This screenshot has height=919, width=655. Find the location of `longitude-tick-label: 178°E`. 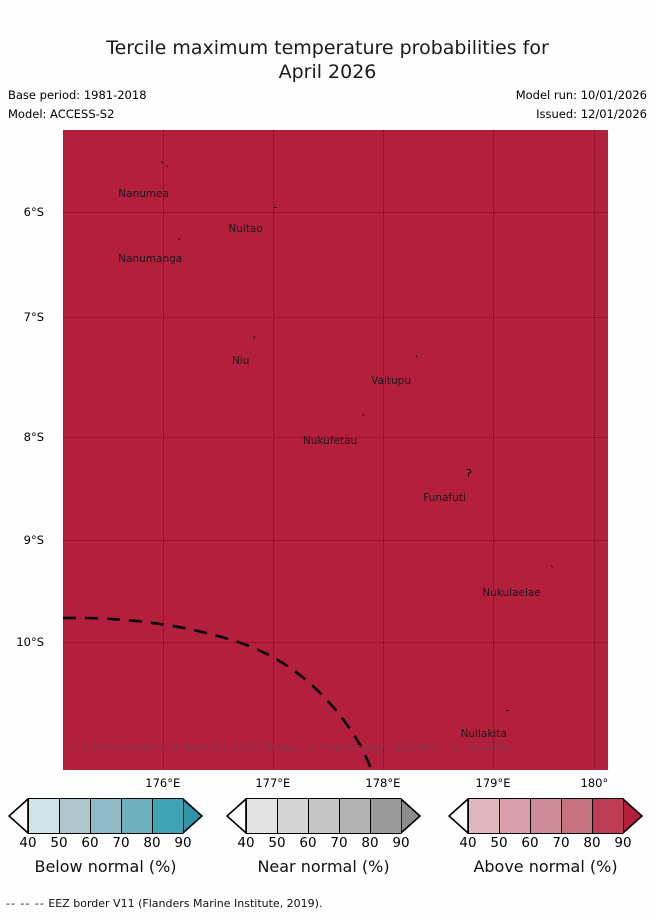

longitude-tick-label: 178°E is located at coordinates (383, 783).